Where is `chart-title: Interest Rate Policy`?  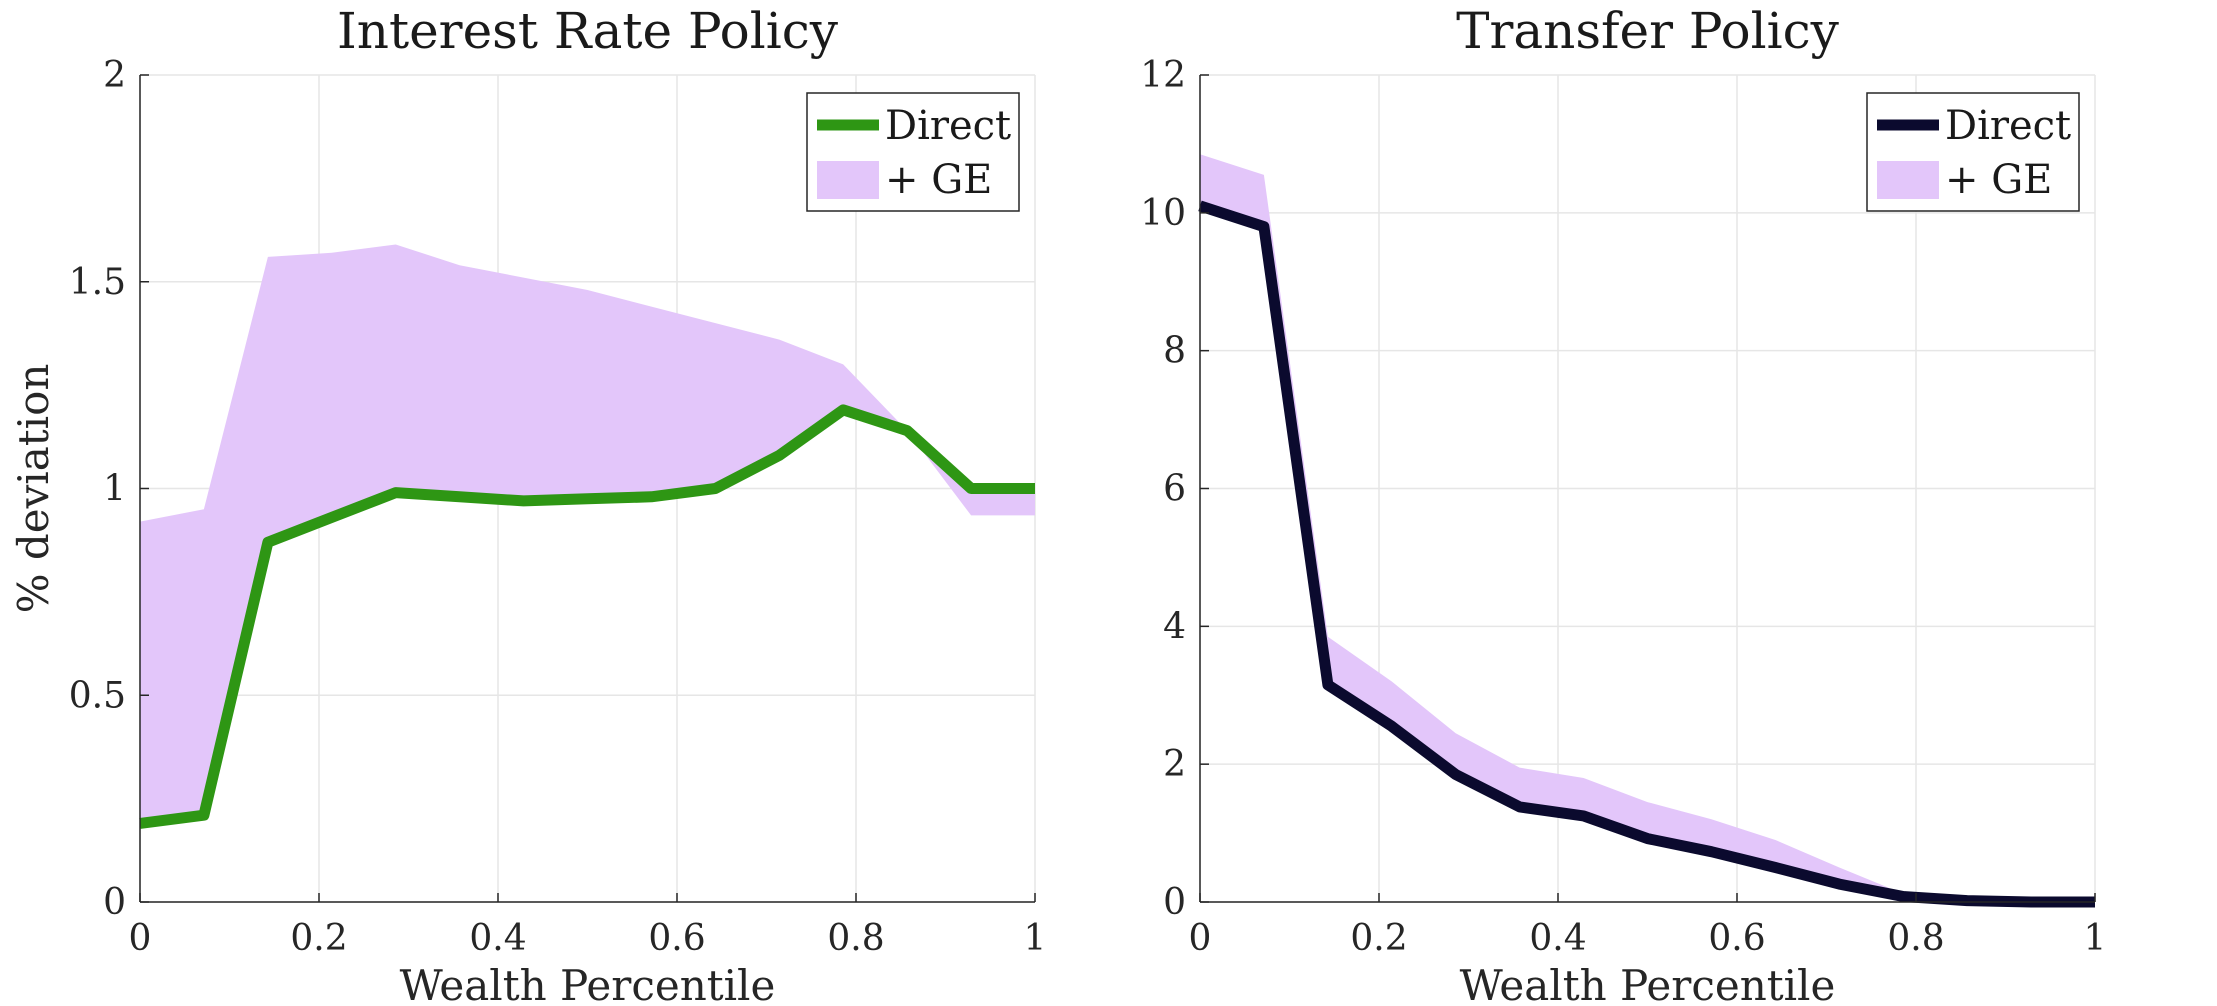
chart-title: Interest Rate Policy is located at coordinates (588, 31).